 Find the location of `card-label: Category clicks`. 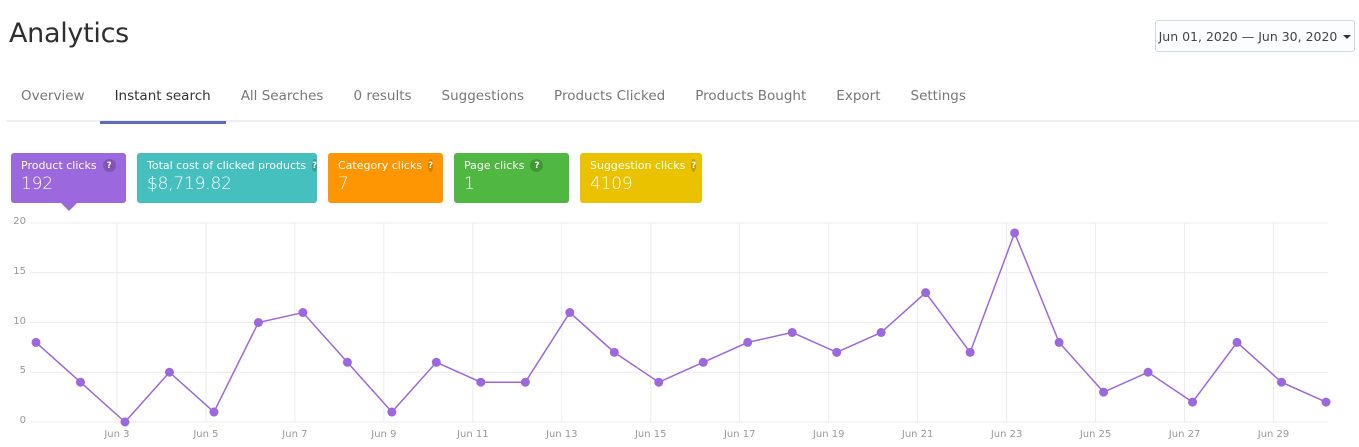

card-label: Category clicks is located at coordinates (380, 165).